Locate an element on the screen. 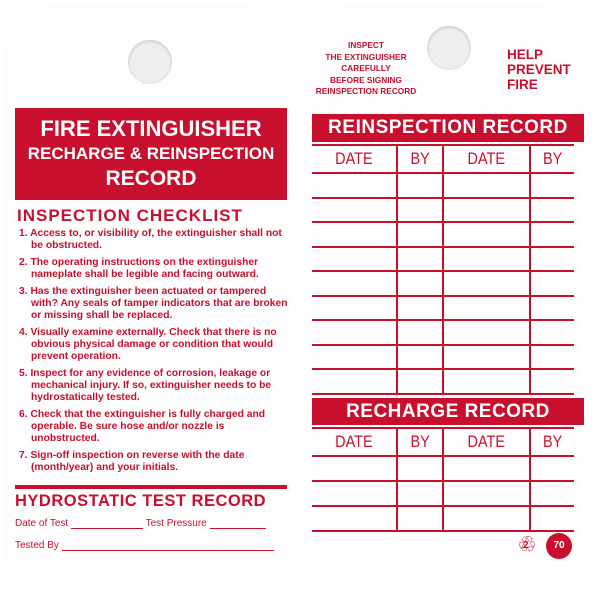  divider is located at coordinates (151, 487).